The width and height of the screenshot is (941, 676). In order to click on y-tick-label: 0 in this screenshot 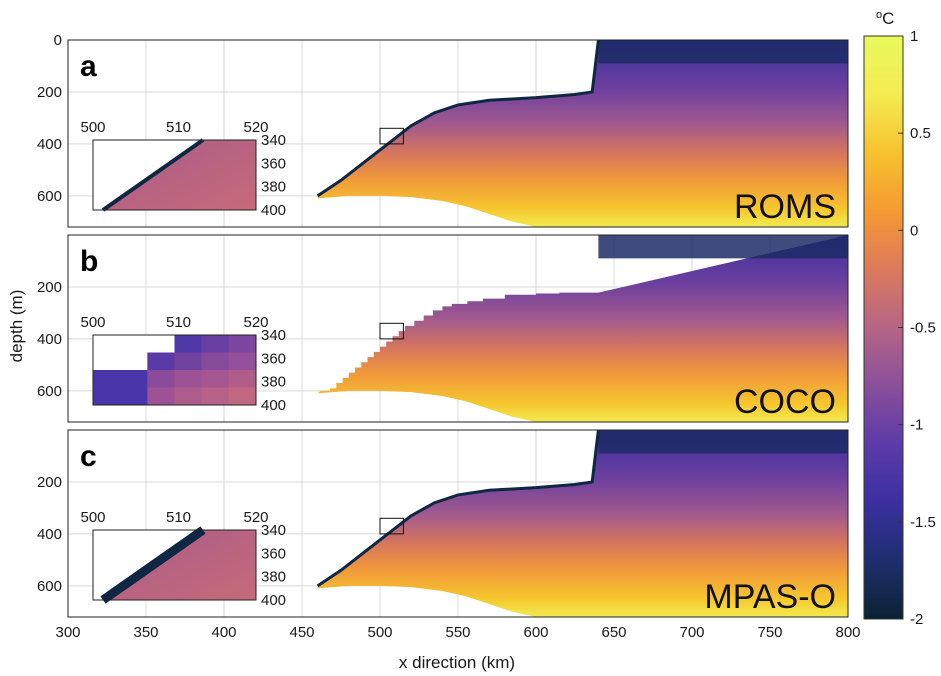, I will do `click(58, 40)`.